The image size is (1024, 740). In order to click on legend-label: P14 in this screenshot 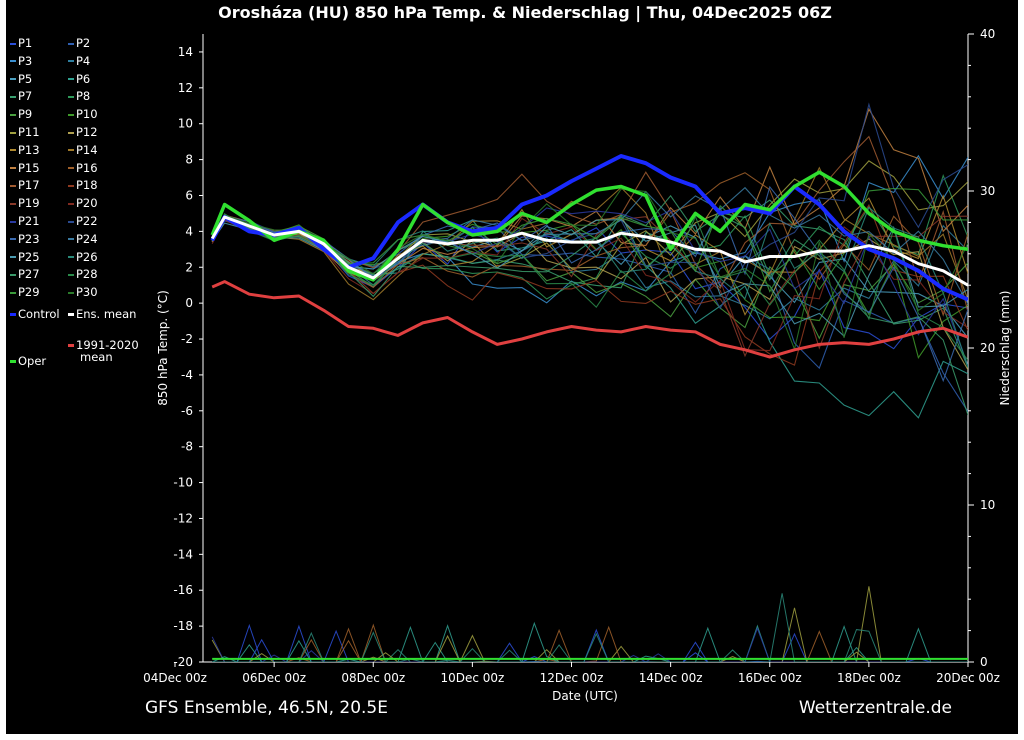, I will do `click(87, 149)`.